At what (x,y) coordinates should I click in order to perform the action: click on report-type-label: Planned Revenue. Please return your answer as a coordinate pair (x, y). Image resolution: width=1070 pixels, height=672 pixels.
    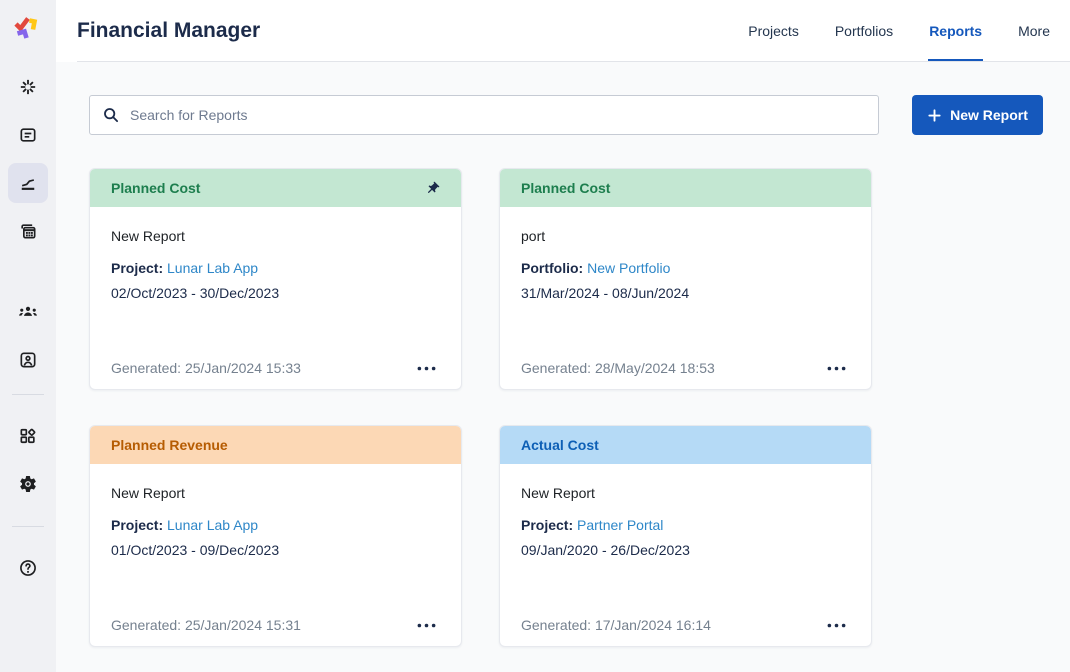
    Looking at the image, I should click on (169, 445).